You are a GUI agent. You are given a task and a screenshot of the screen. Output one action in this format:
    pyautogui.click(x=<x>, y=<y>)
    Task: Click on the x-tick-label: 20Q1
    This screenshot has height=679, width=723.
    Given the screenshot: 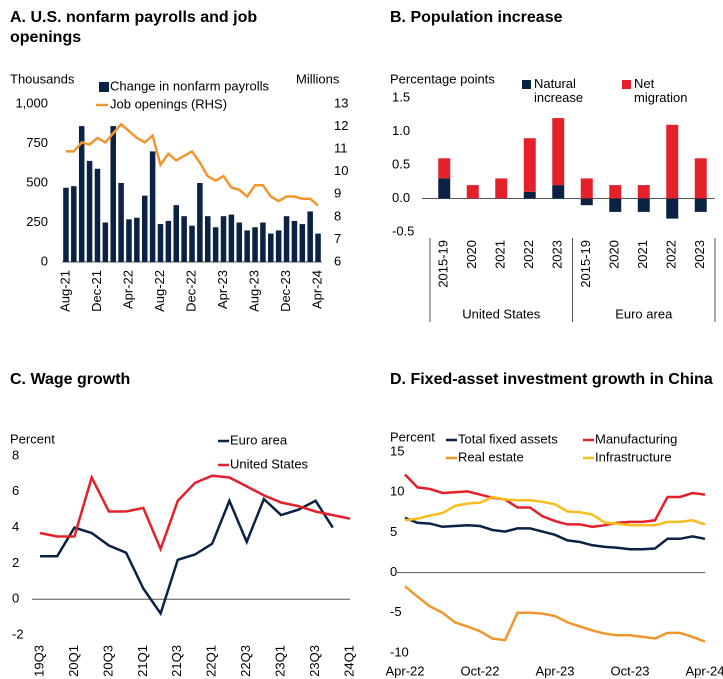 What is the action you would take?
    pyautogui.click(x=73, y=661)
    